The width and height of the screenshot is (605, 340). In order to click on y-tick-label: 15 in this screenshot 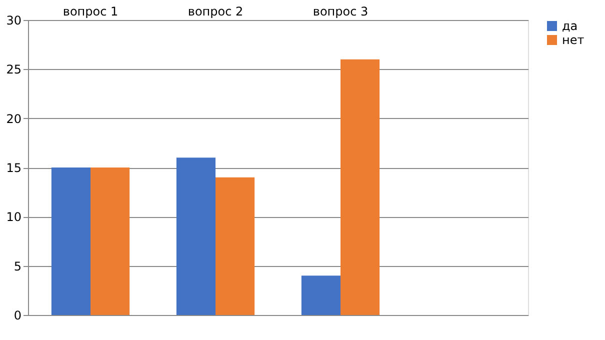, I will do `click(14, 168)`.